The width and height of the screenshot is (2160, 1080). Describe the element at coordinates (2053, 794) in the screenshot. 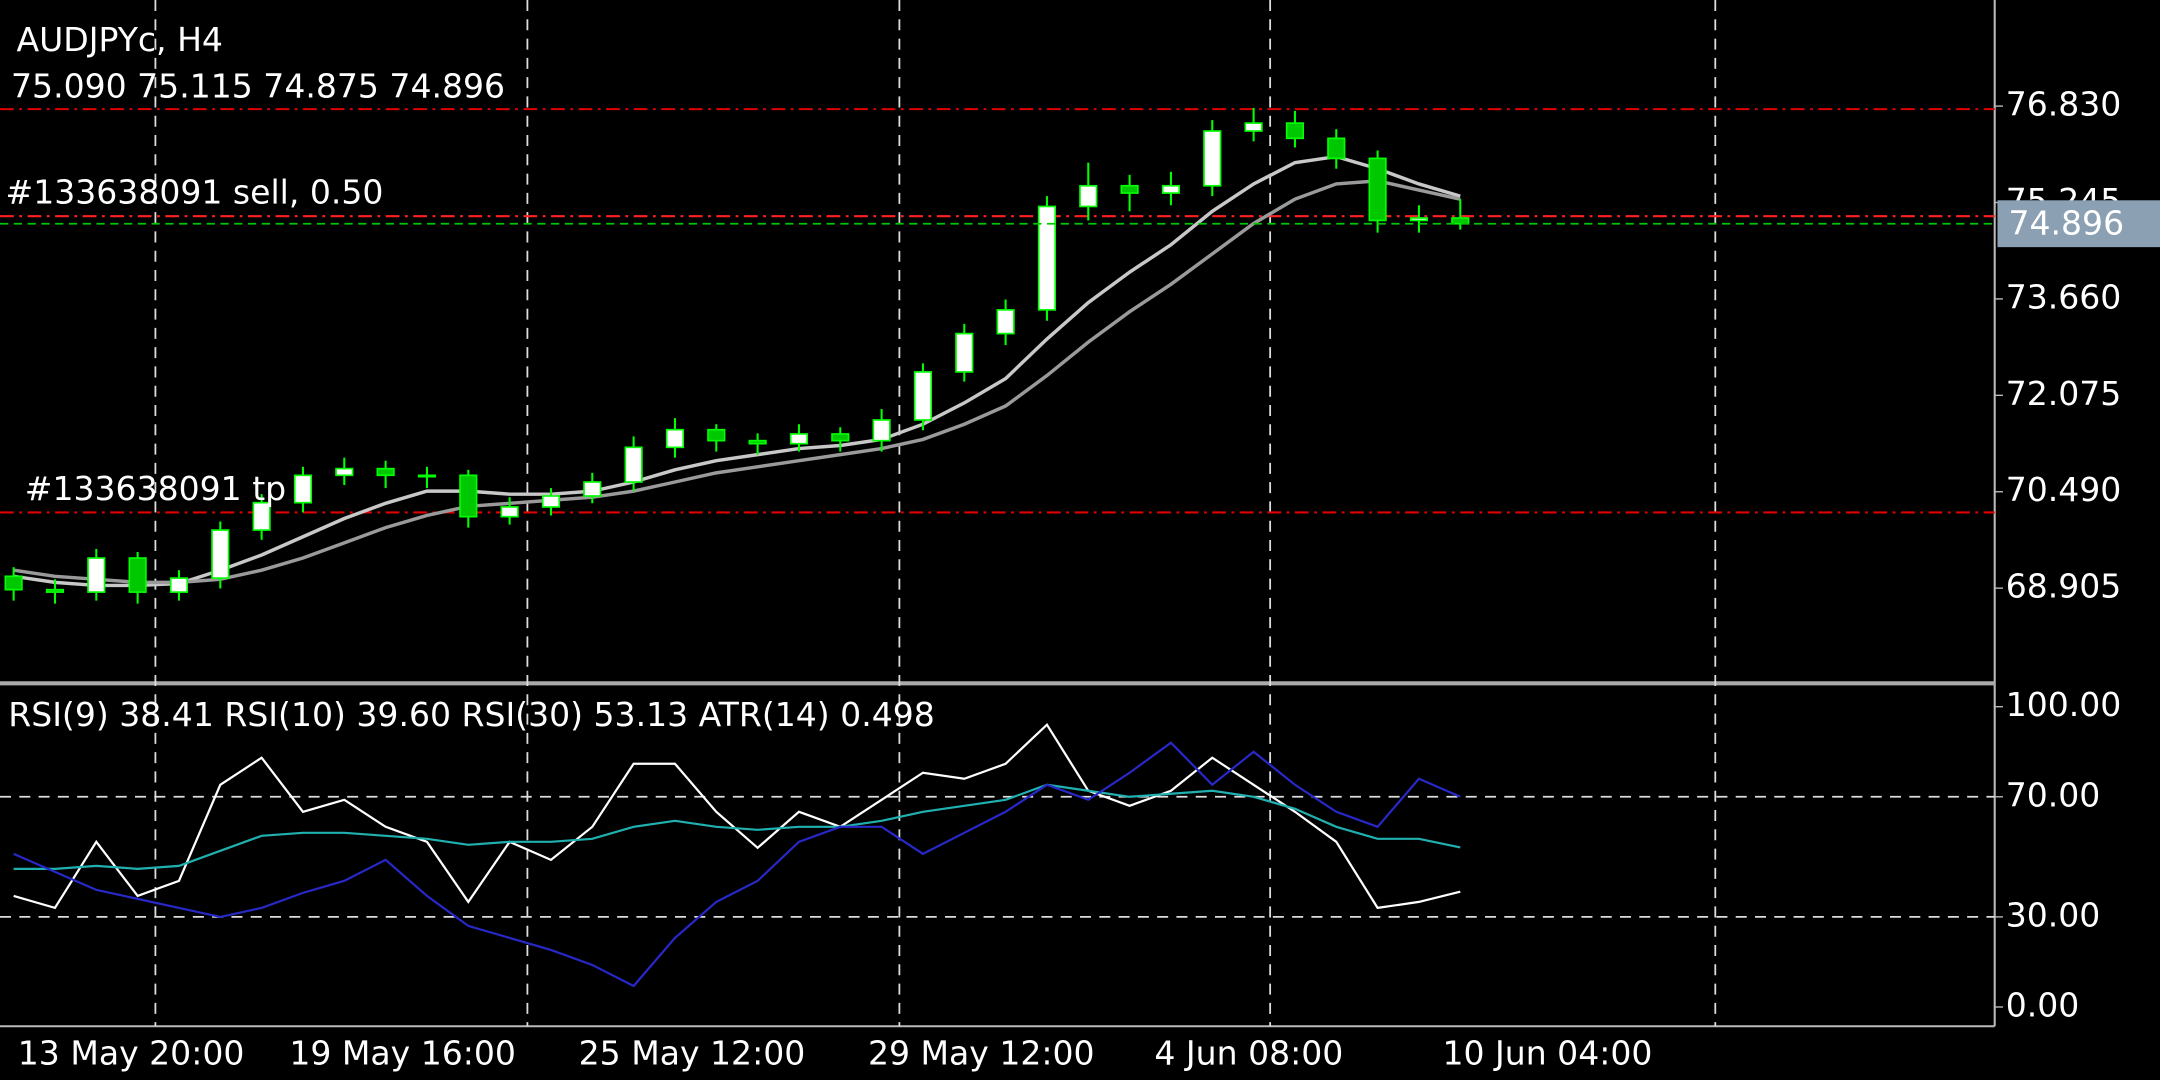

I see `y-tick-label: 70.00` at that location.